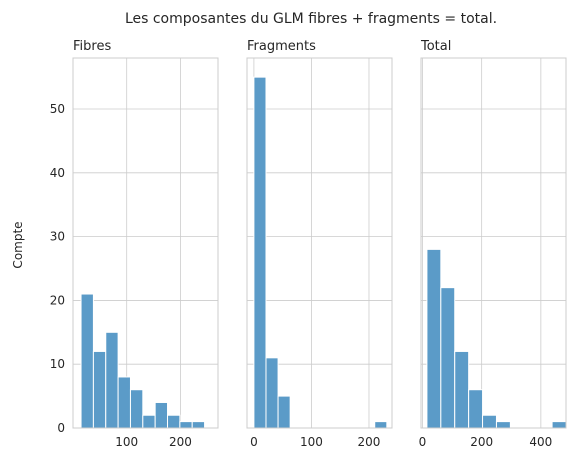  What do you see at coordinates (61, 428) in the screenshot?
I see `y-tick-label: 0` at bounding box center [61, 428].